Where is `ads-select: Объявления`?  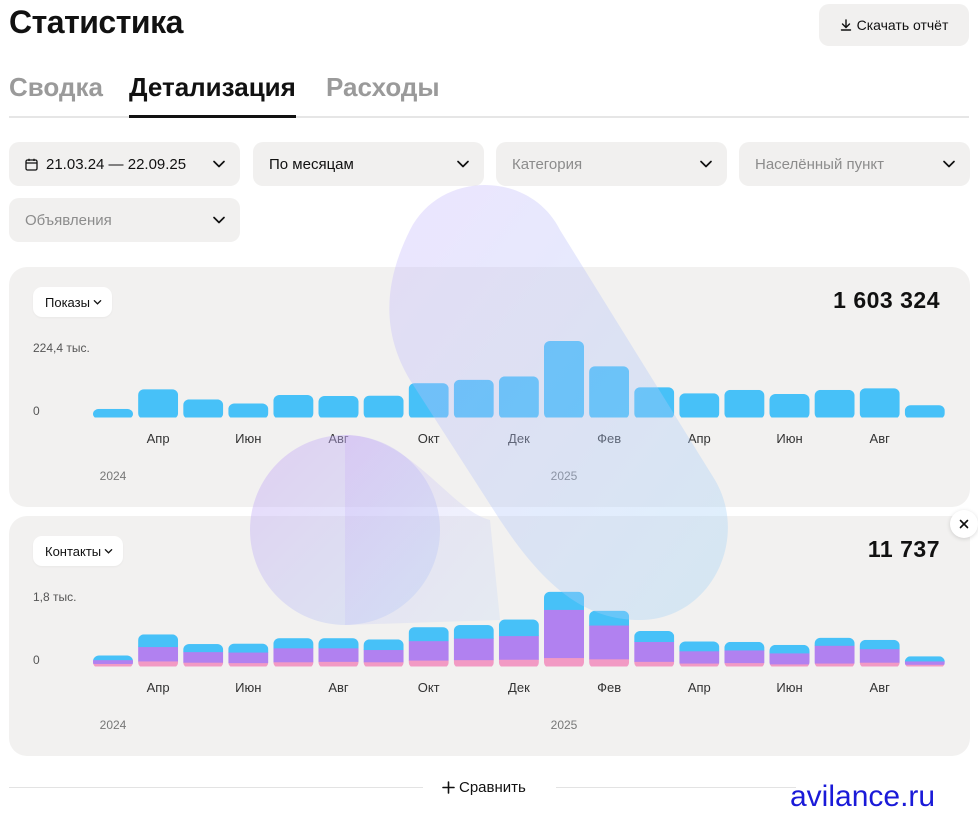
ads-select: Объявления is located at coordinates (124, 220).